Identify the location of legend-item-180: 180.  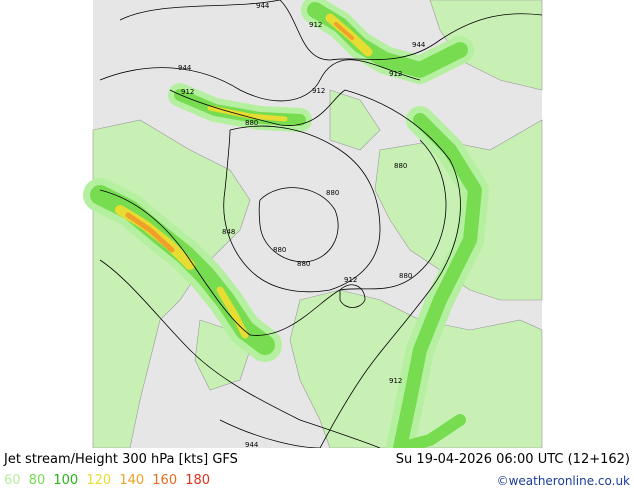
(198, 480).